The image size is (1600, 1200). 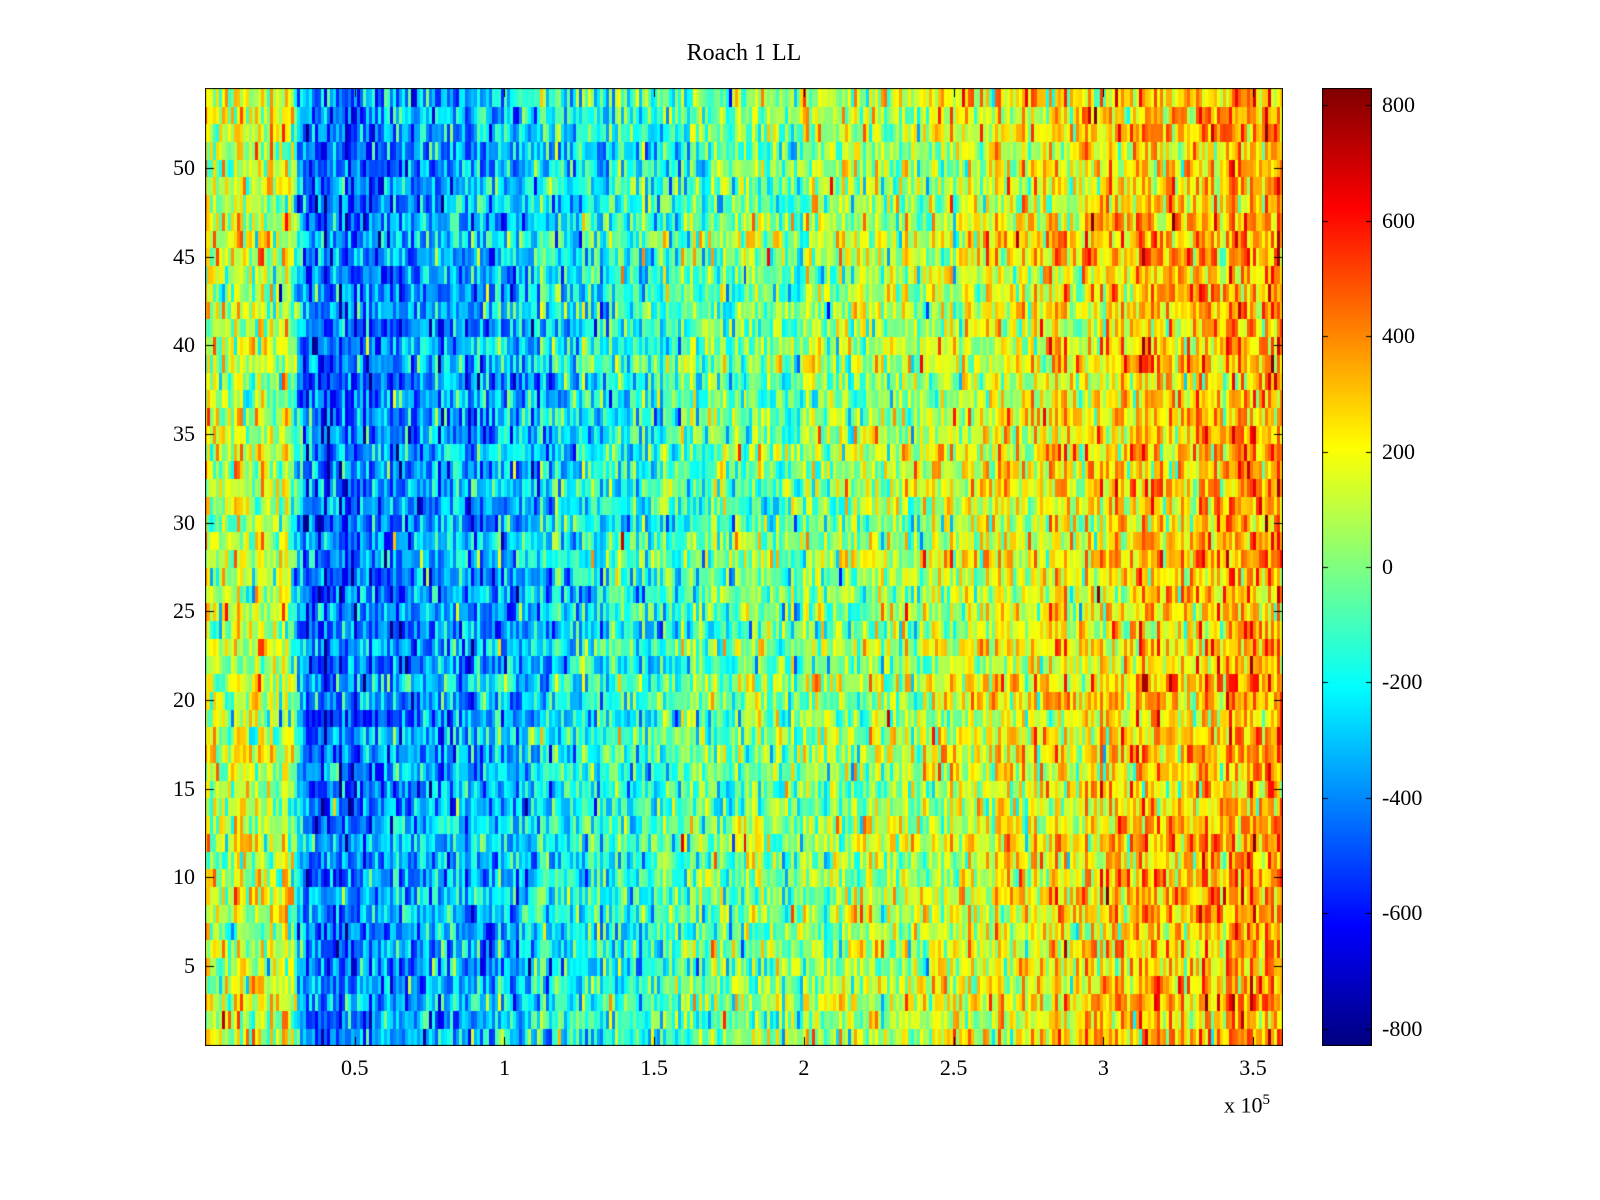 What do you see at coordinates (184, 522) in the screenshot?
I see `y-tick-label: 30` at bounding box center [184, 522].